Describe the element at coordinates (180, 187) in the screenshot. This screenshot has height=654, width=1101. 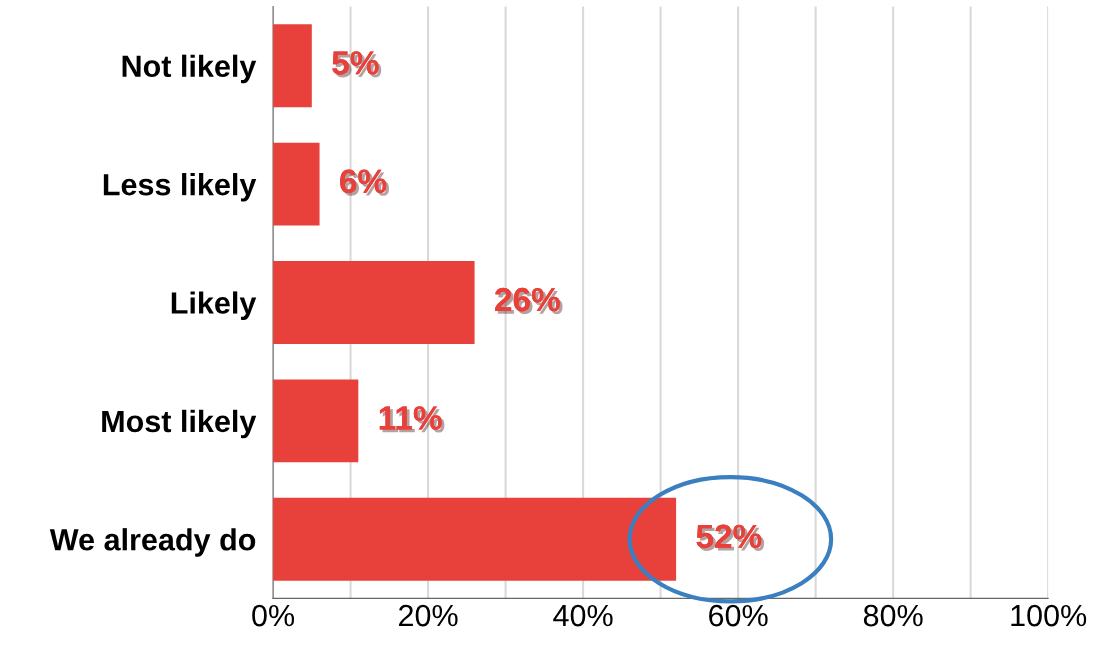
I see `y-tick-label: Less likely` at that location.